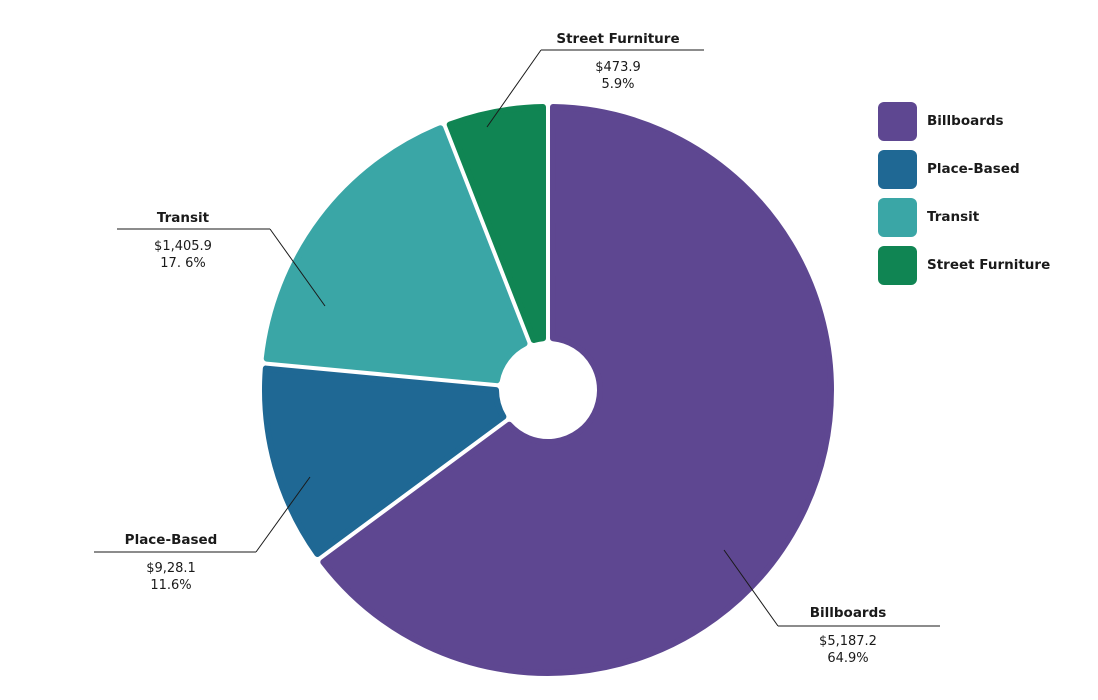  Describe the element at coordinates (171, 568) in the screenshot. I see `value-label-place-based: $9,28.1` at that location.